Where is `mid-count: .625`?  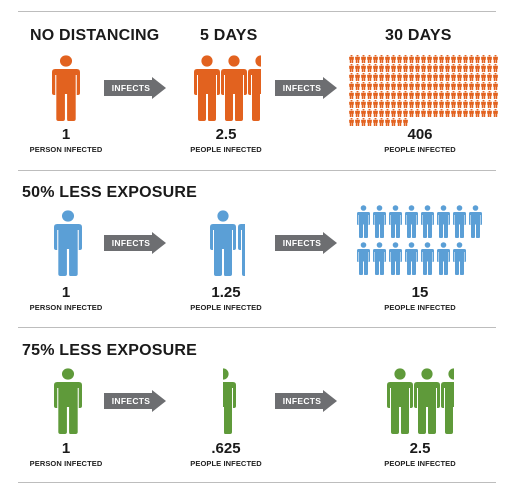
mid-count: .625 is located at coordinates (226, 448).